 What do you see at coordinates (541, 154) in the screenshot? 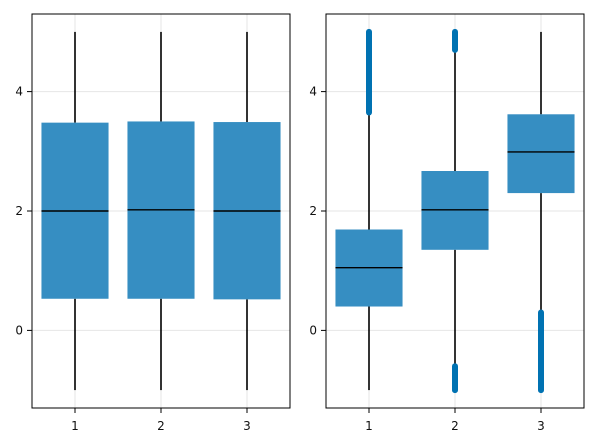
I see `box-iqr` at bounding box center [541, 154].